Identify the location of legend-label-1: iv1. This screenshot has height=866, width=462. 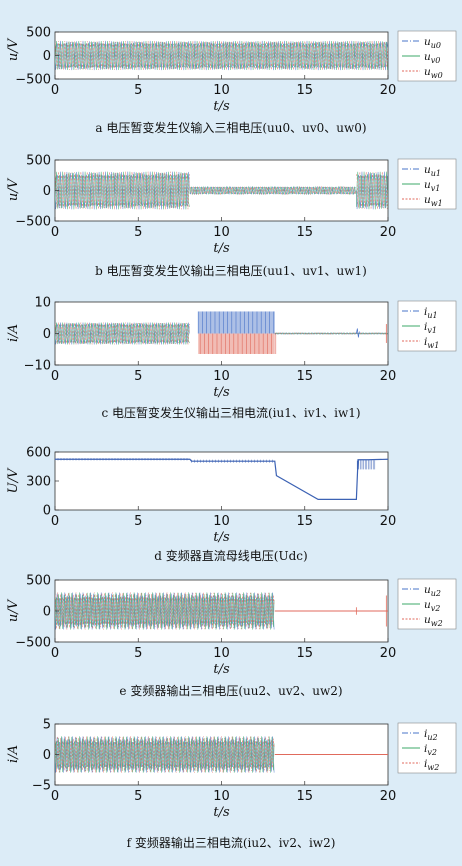
(430, 328).